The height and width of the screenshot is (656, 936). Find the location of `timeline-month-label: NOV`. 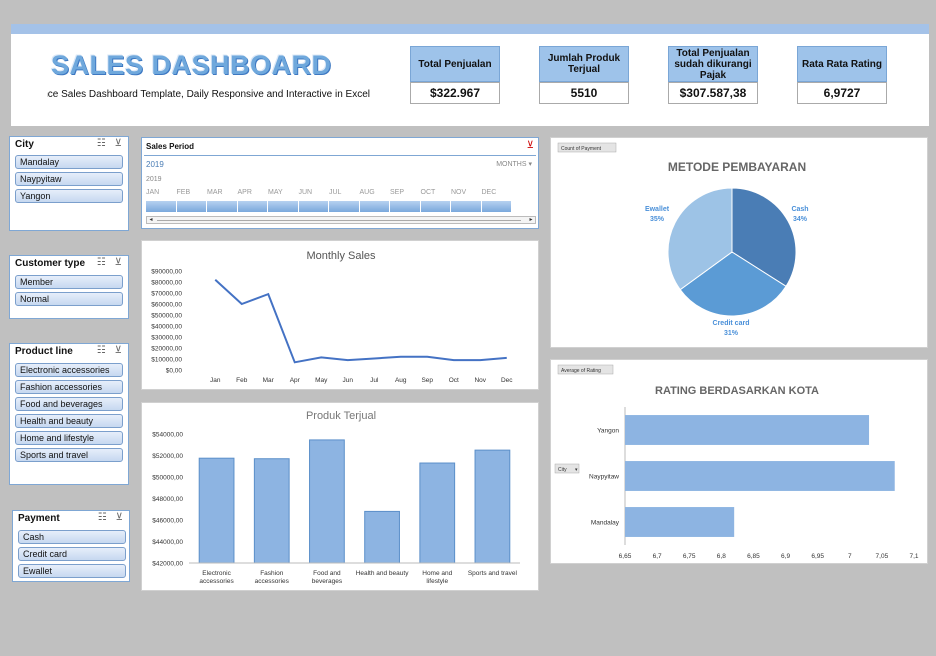

timeline-month-label: NOV is located at coordinates (466, 192).